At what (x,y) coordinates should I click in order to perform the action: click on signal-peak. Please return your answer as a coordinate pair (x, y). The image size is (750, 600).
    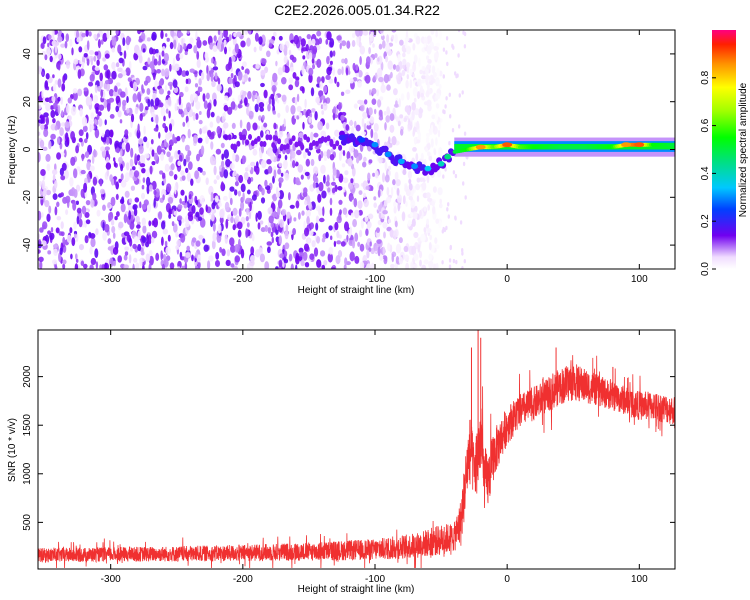
    Looking at the image, I should click on (639, 145).